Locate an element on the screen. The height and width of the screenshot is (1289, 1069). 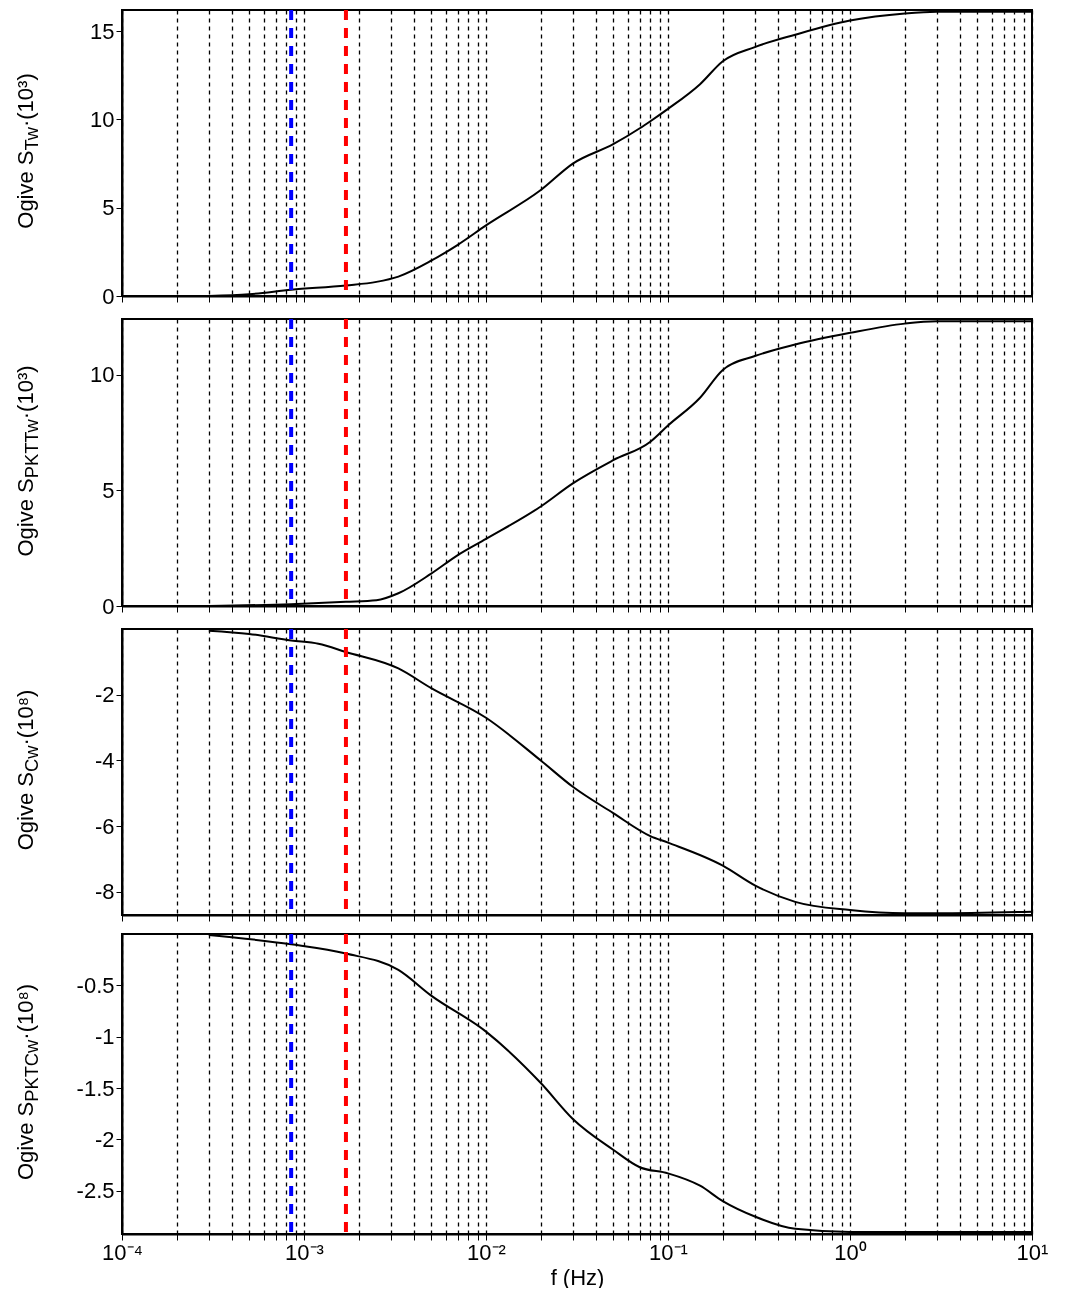
y-tick-label: -6 is located at coordinates (104, 826).